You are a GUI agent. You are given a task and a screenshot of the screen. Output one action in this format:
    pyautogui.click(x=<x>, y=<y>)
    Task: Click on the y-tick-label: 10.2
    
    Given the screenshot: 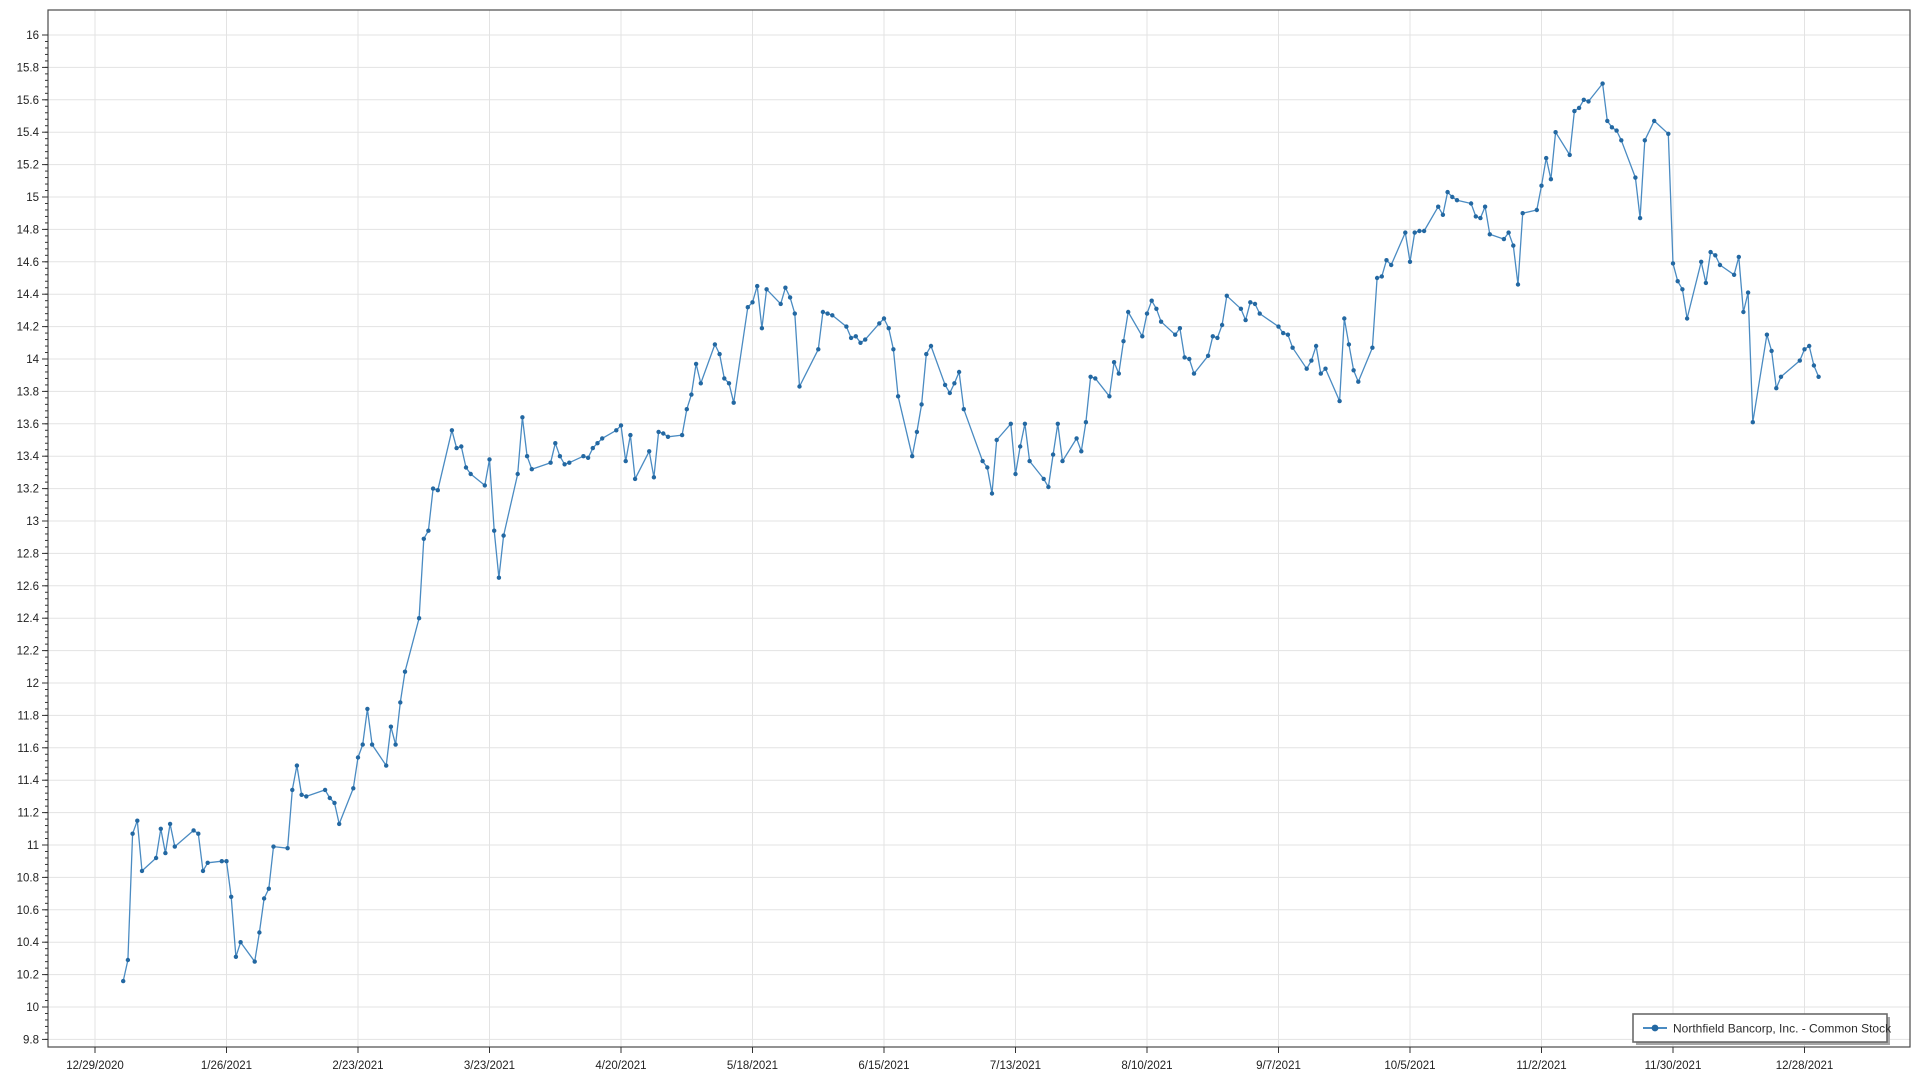 What is the action you would take?
    pyautogui.click(x=28, y=976)
    